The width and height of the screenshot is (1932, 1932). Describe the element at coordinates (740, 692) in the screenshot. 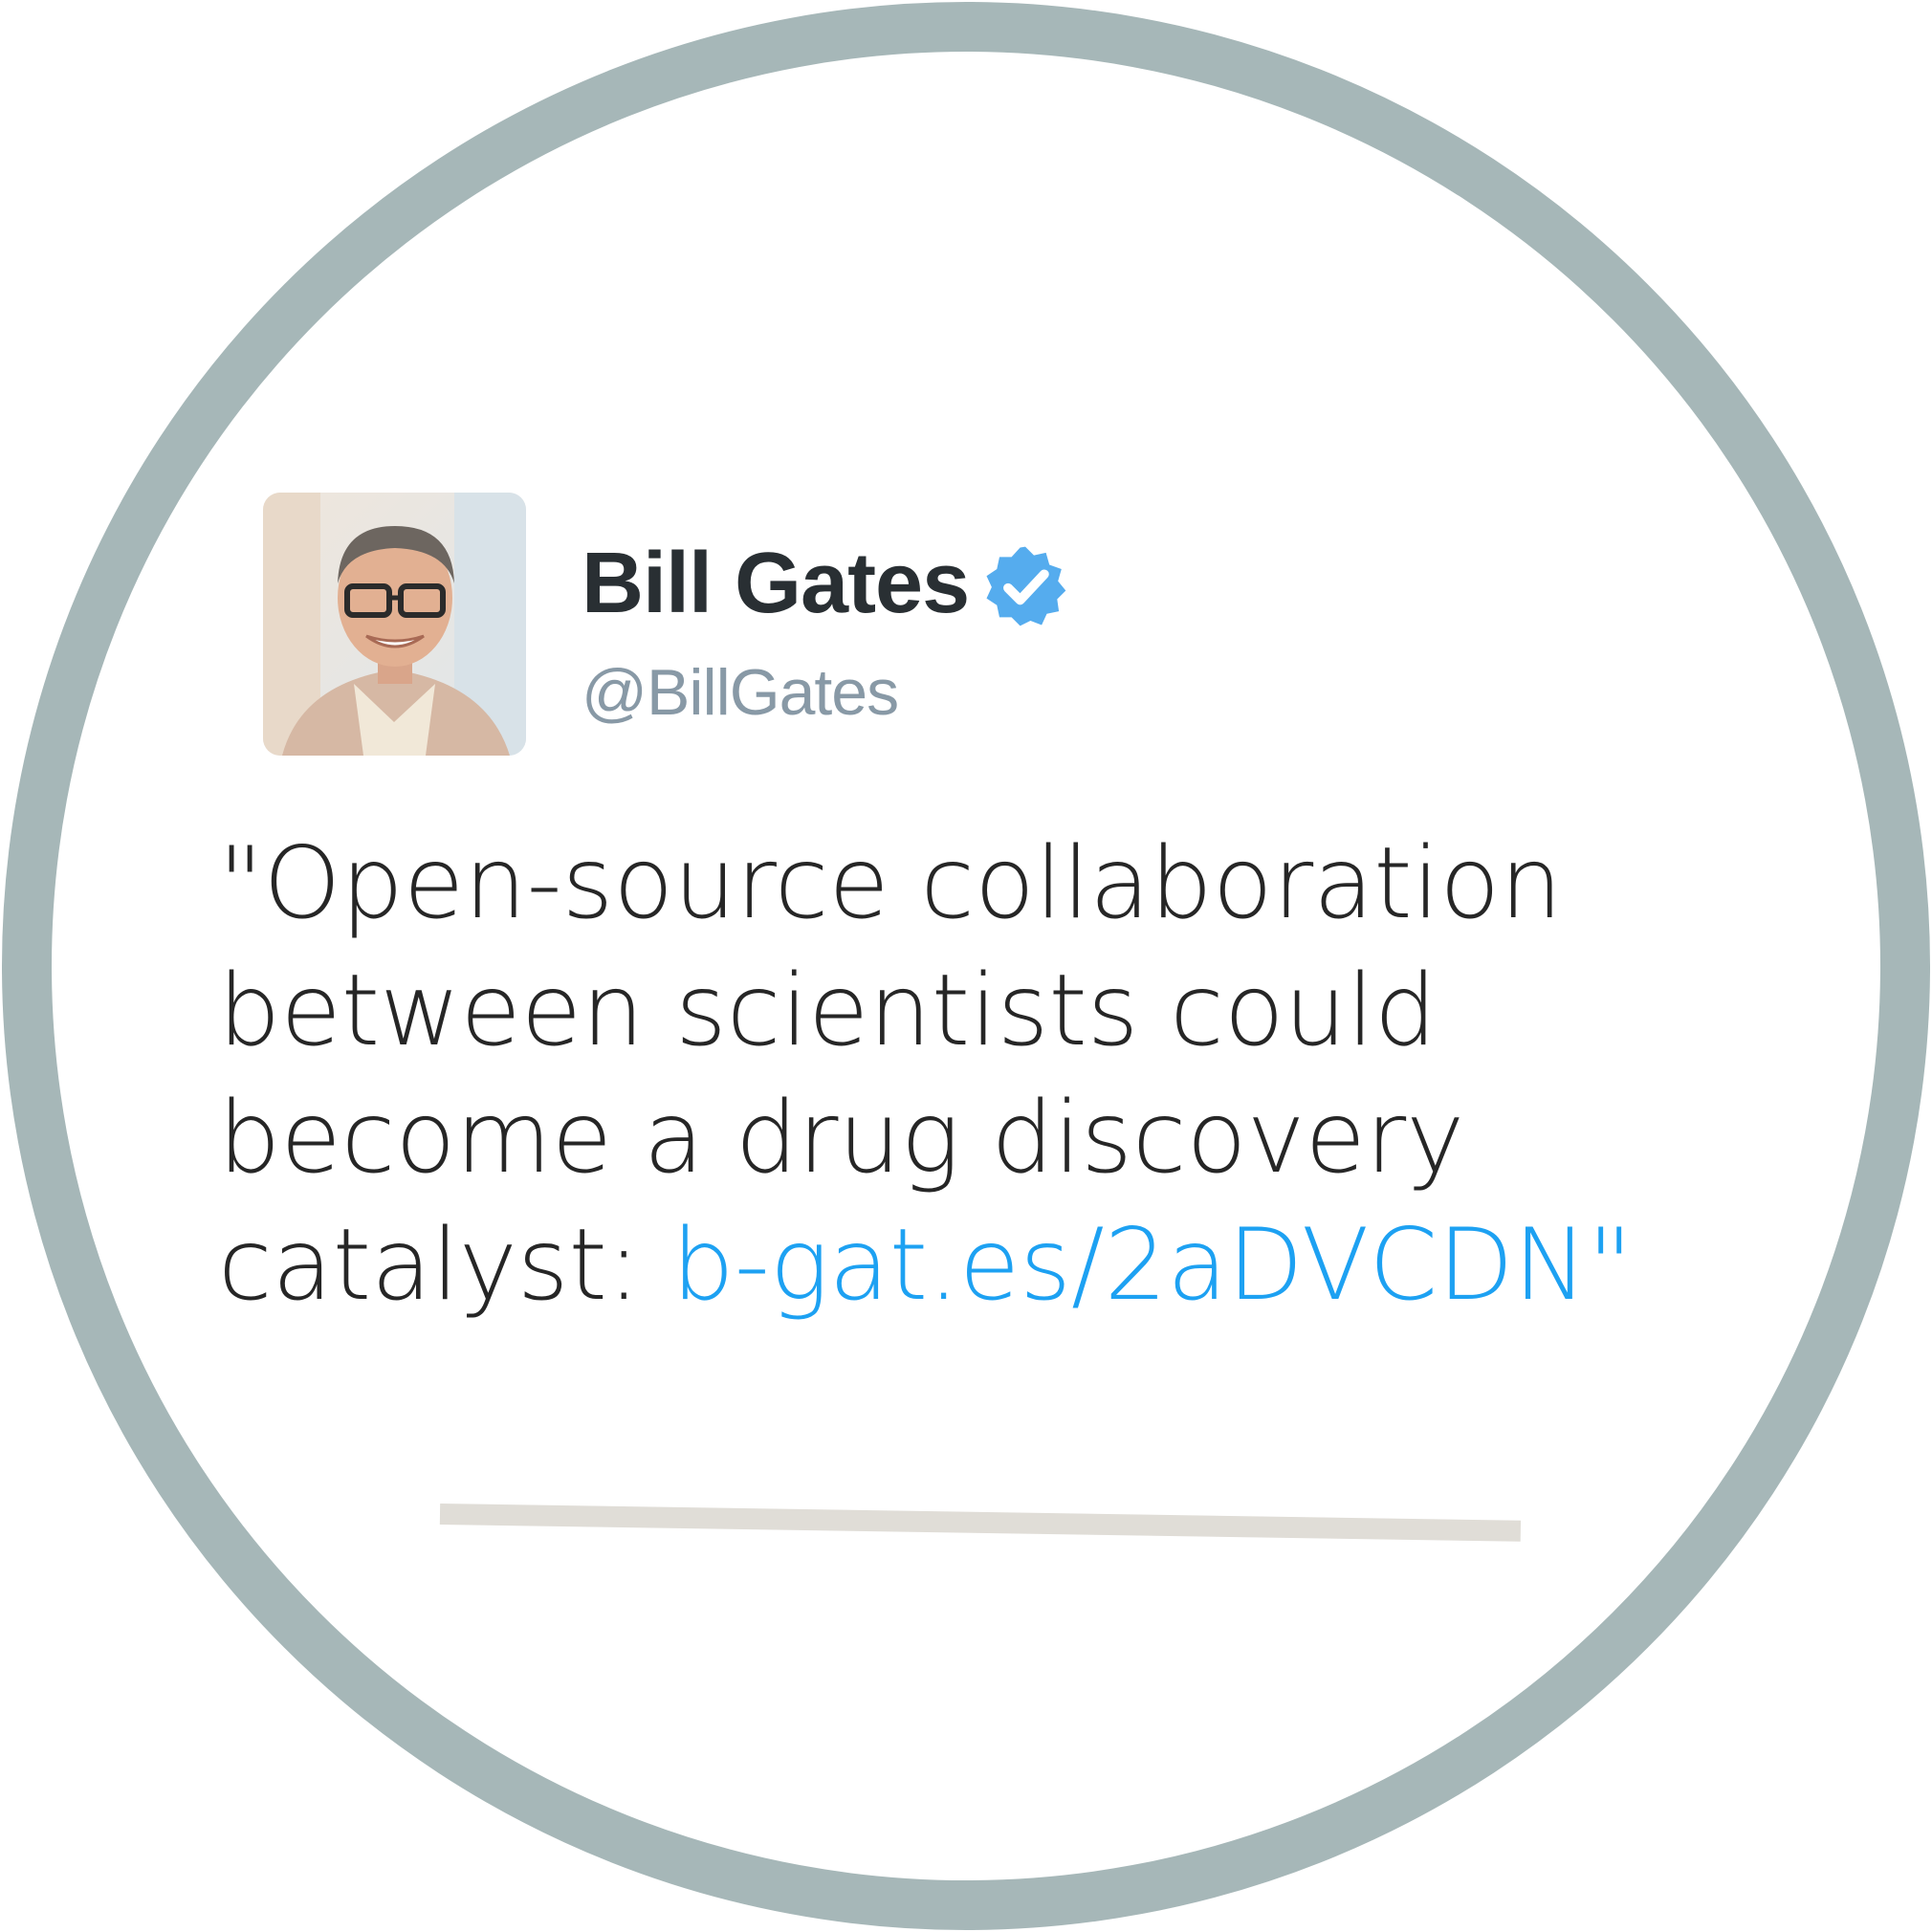

I see `user-handle: @BillGates` at that location.